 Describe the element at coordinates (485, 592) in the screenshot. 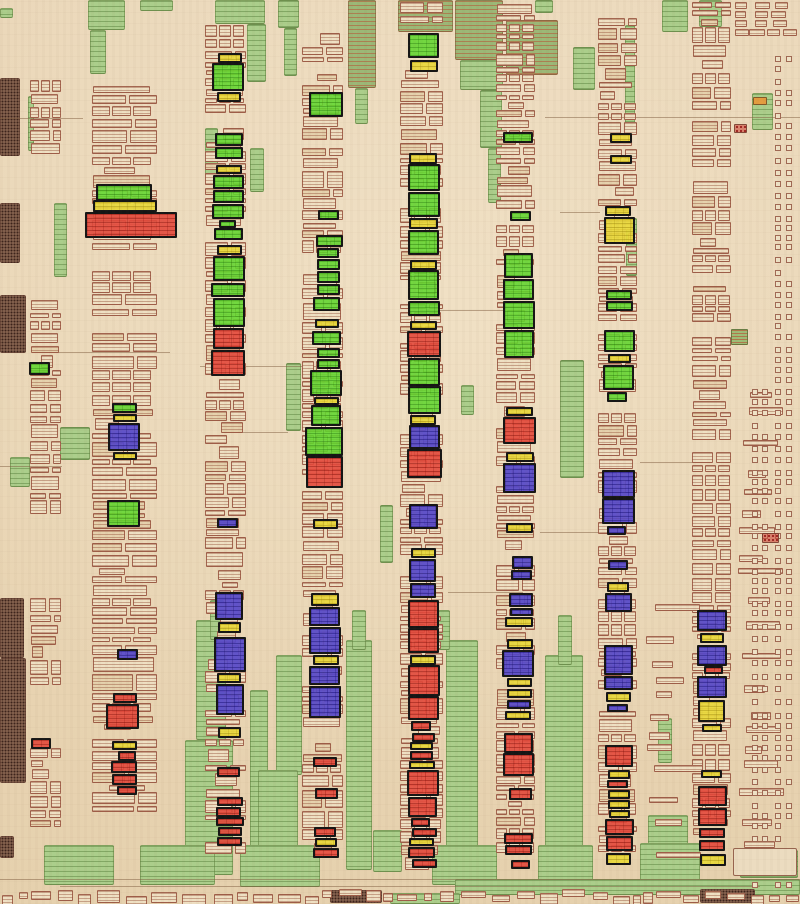

I see `trace-line` at that location.